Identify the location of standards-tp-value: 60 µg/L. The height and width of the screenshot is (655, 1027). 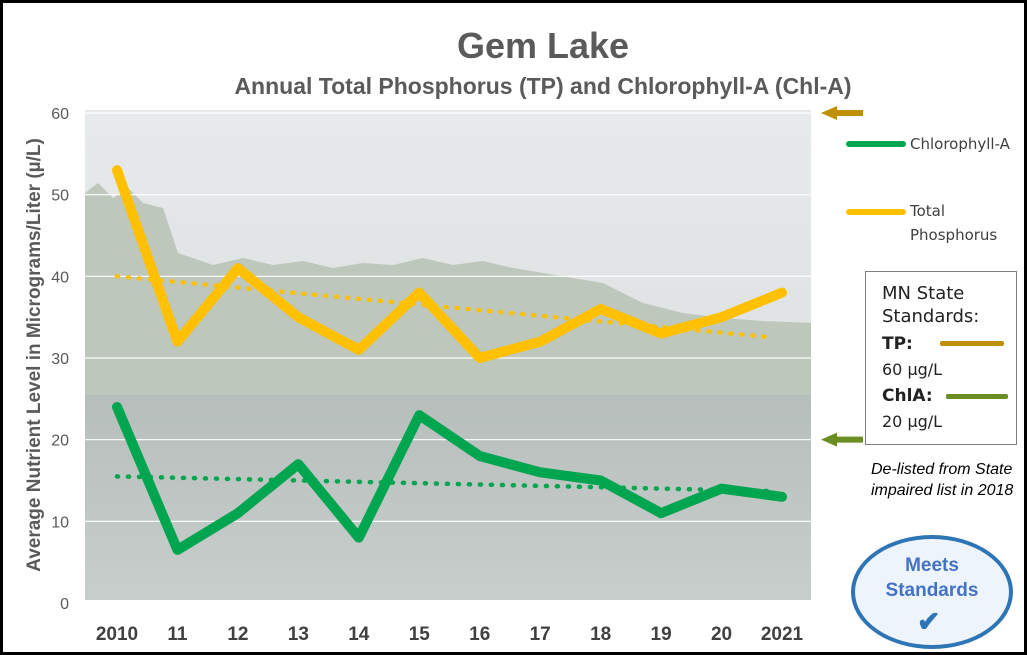
(912, 369).